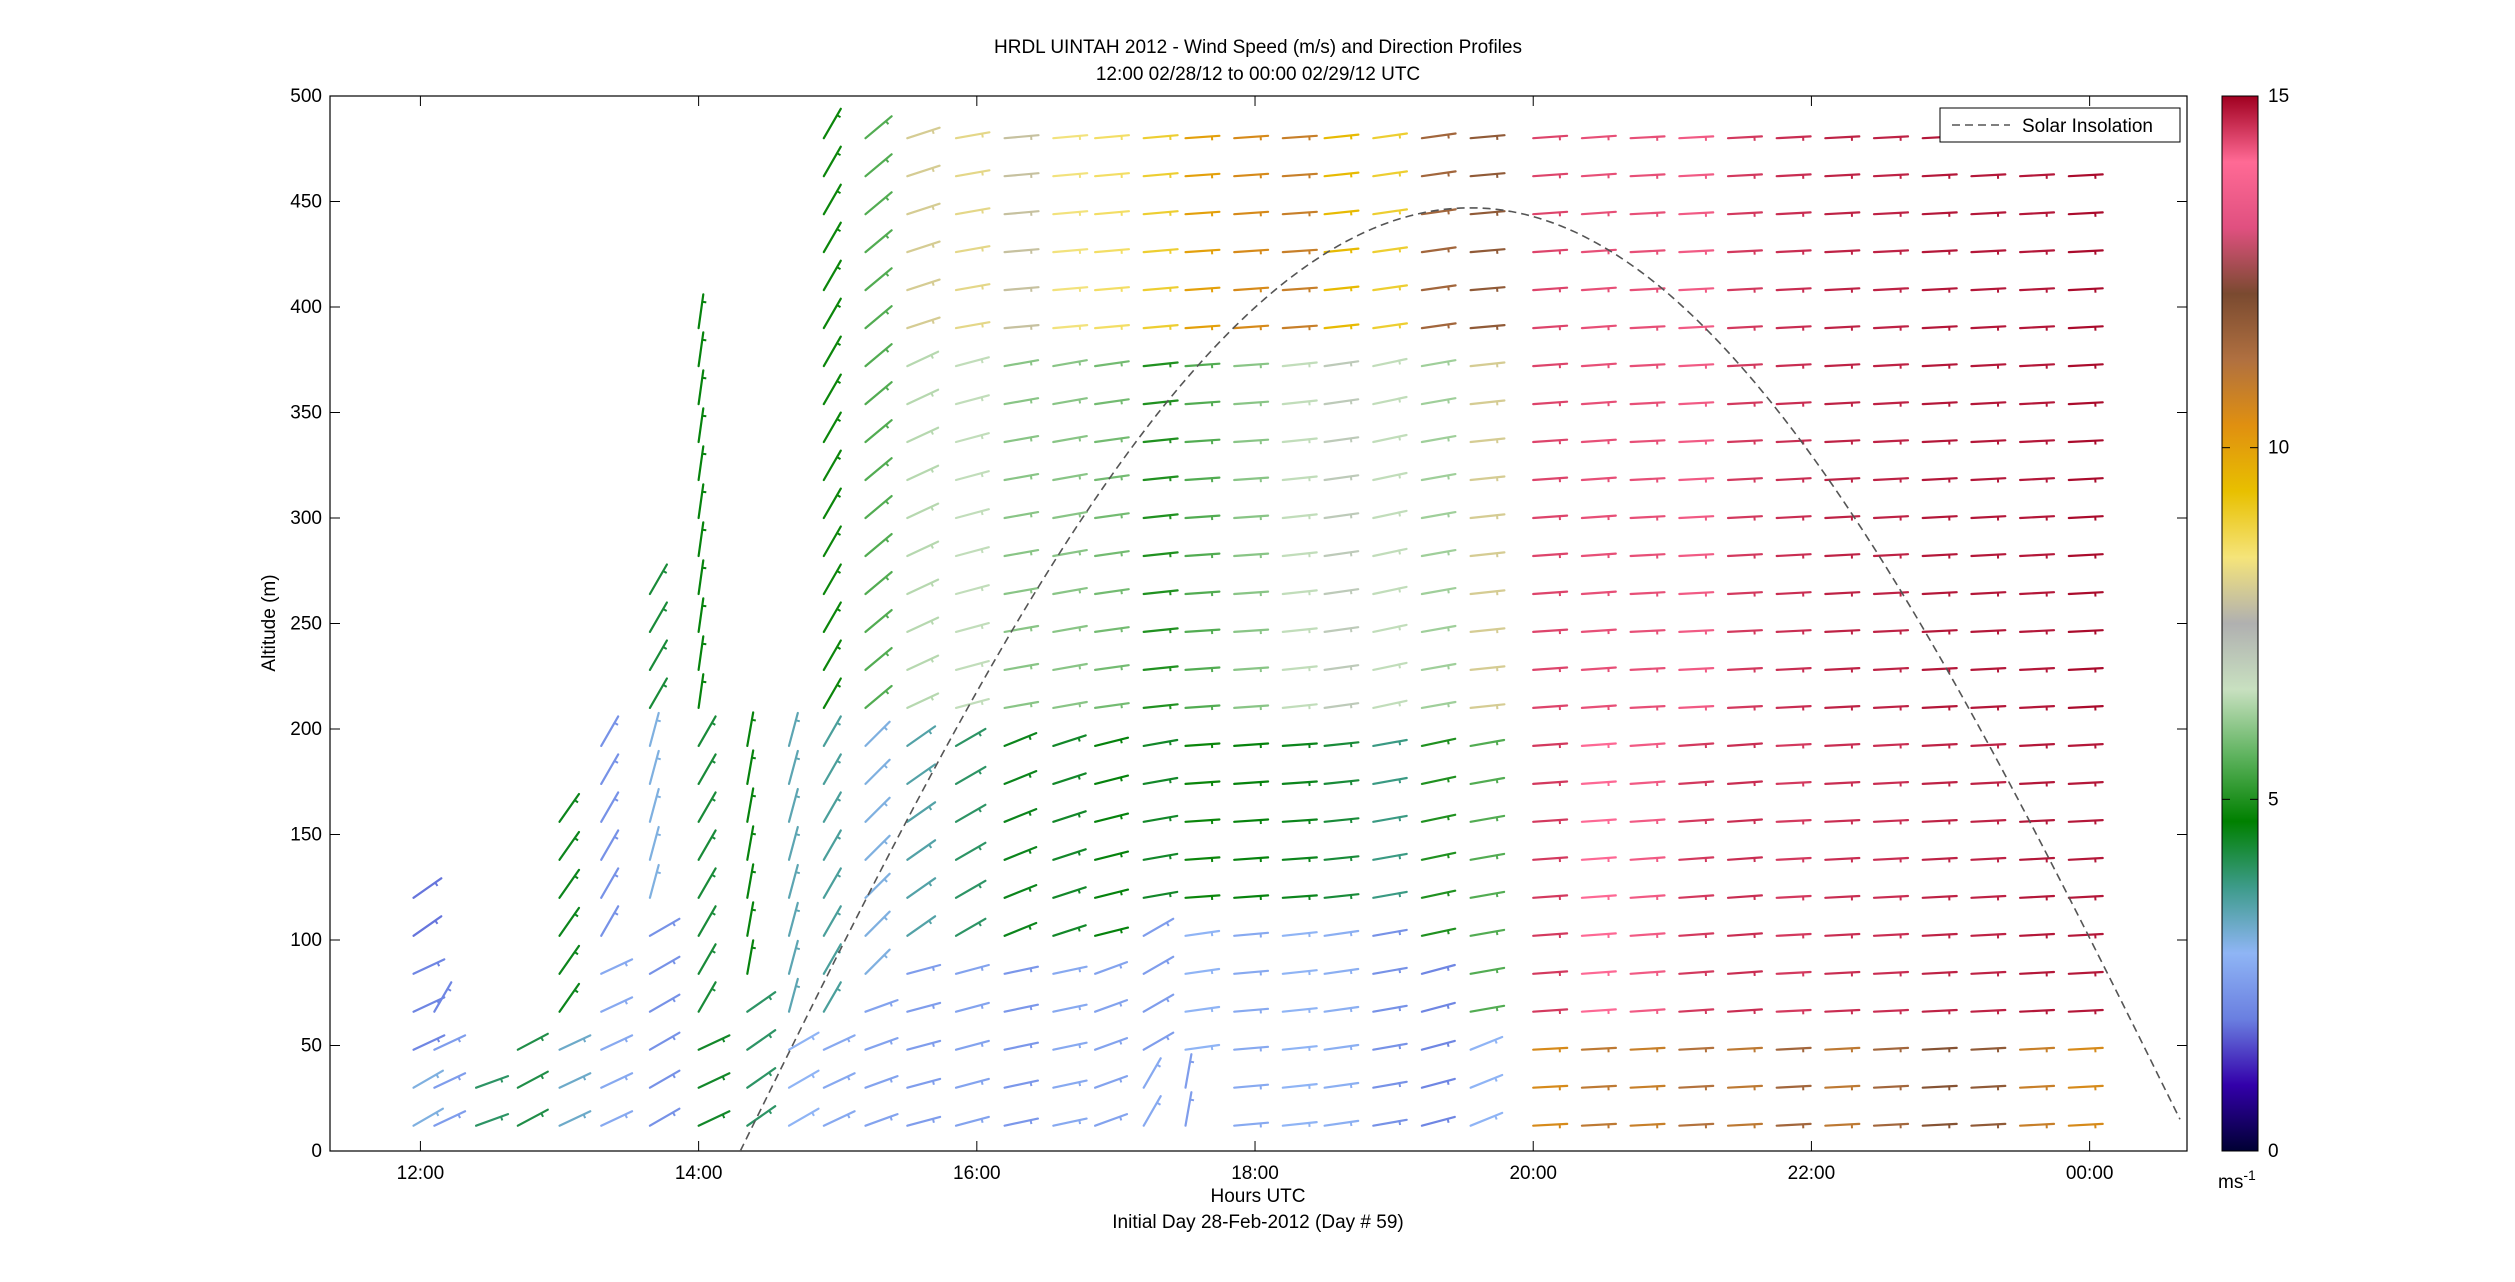 This screenshot has width=2515, height=1282. I want to click on y-tick-label: 250, so click(306, 624).